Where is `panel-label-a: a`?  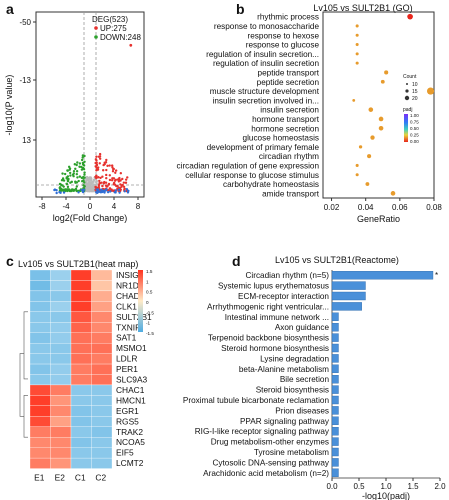
panel-label-a: a is located at coordinates (10, 9).